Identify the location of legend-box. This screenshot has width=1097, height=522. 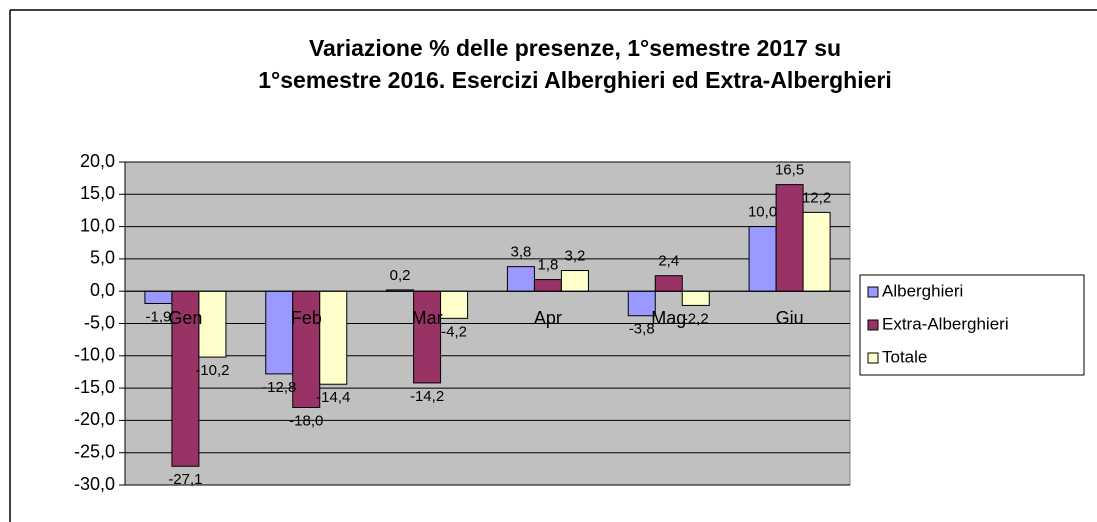
(972, 325).